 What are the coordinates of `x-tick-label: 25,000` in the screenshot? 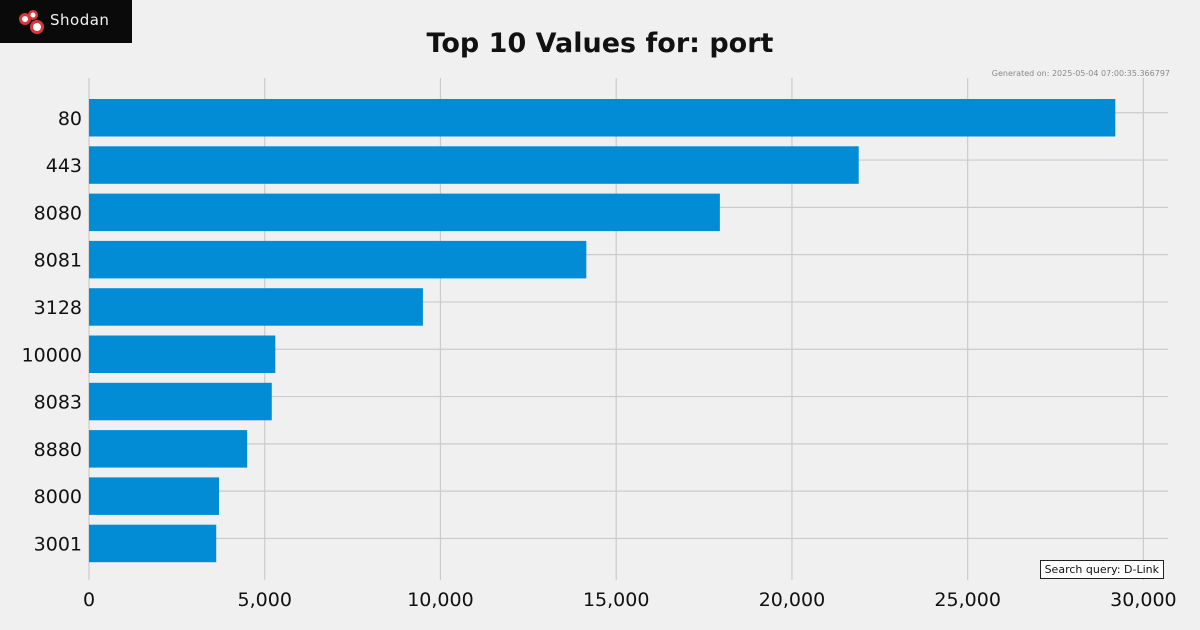 It's located at (967, 600).